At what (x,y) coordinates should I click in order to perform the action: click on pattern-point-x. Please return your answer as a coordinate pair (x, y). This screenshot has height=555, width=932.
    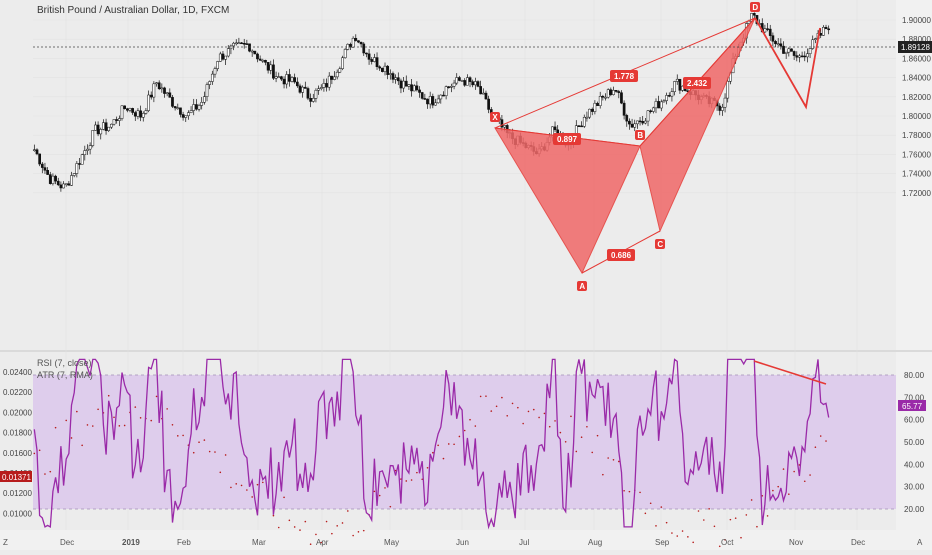
    Looking at the image, I should click on (495, 117).